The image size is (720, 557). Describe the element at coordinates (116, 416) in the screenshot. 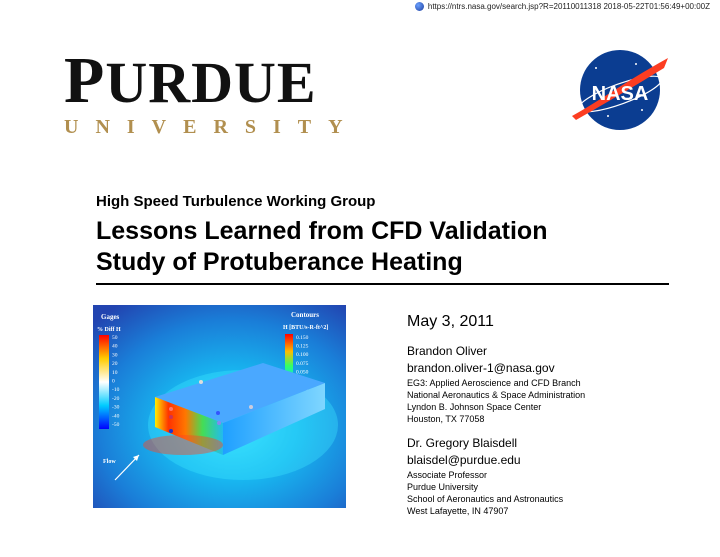

I see `gages-tick-label: -40` at that location.